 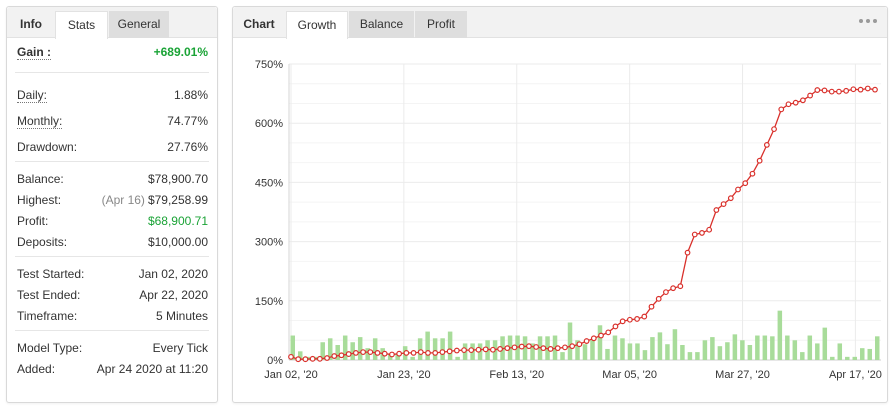 I want to click on y-tick-label: 750%, so click(x=269, y=65).